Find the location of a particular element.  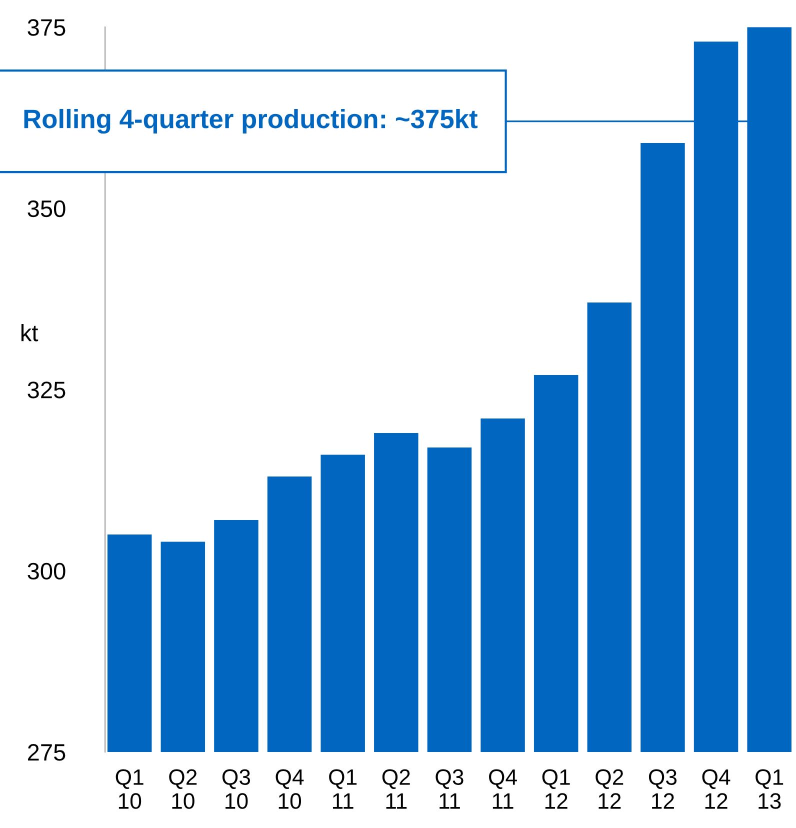

x-tick-label: Q1 11 is located at coordinates (343, 789).